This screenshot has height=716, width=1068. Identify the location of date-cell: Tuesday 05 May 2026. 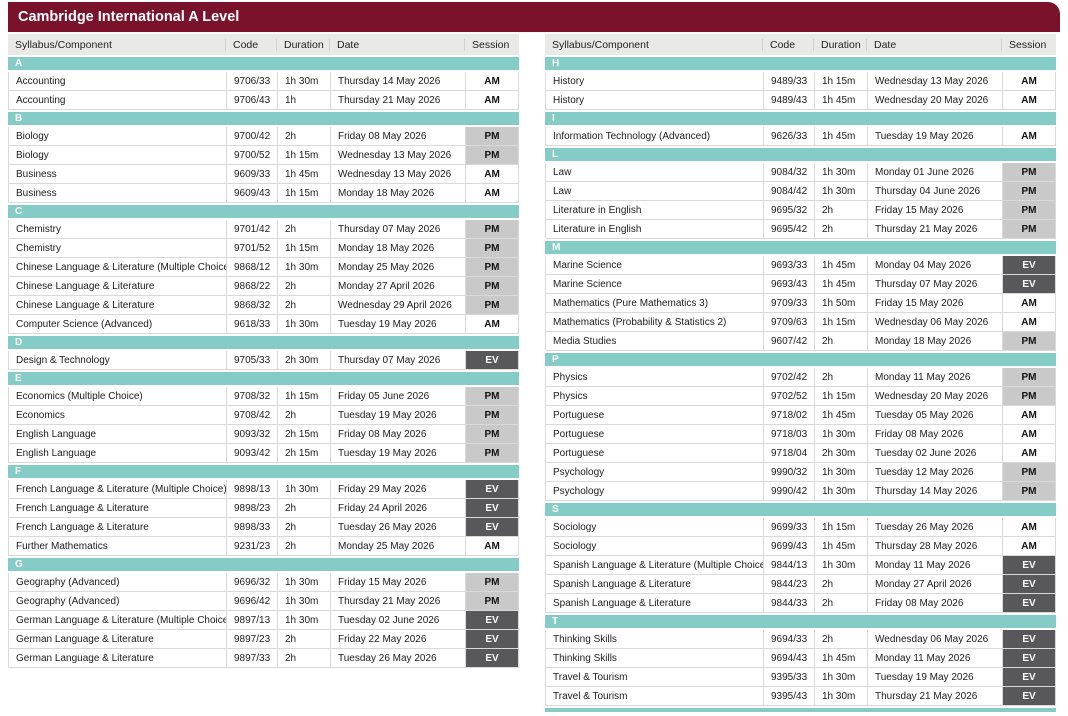
(934, 415).